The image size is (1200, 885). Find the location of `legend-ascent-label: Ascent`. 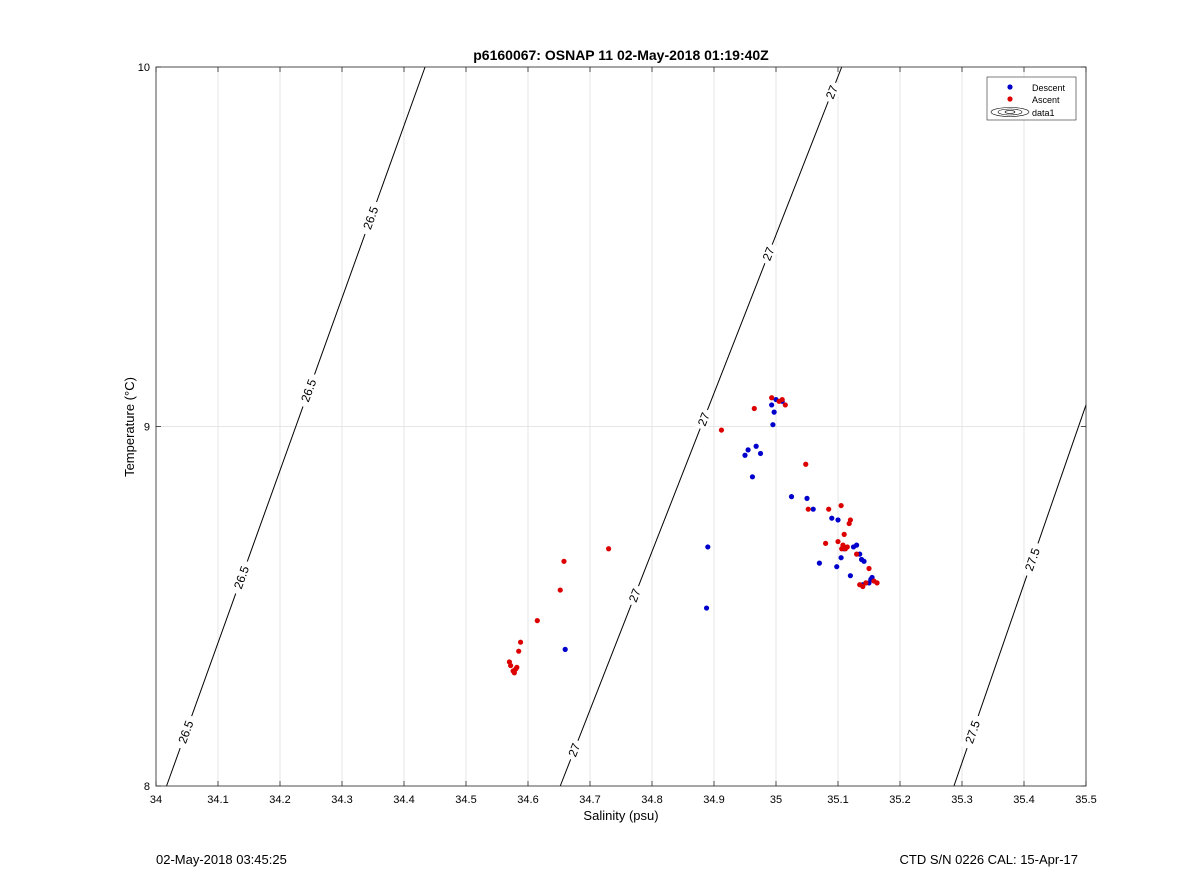

legend-ascent-label: Ascent is located at coordinates (1046, 100).